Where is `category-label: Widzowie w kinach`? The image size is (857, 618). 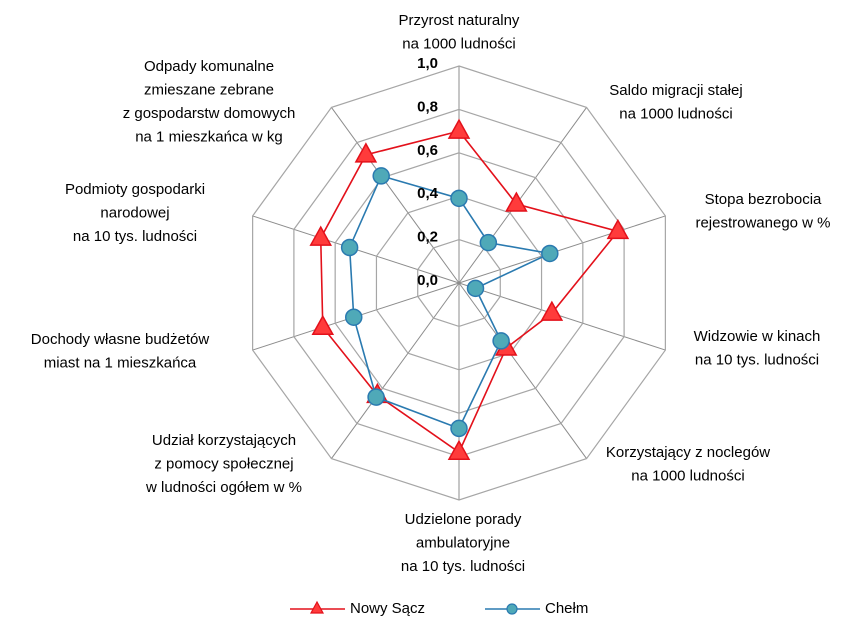
category-label: Widzowie w kinach is located at coordinates (757, 336).